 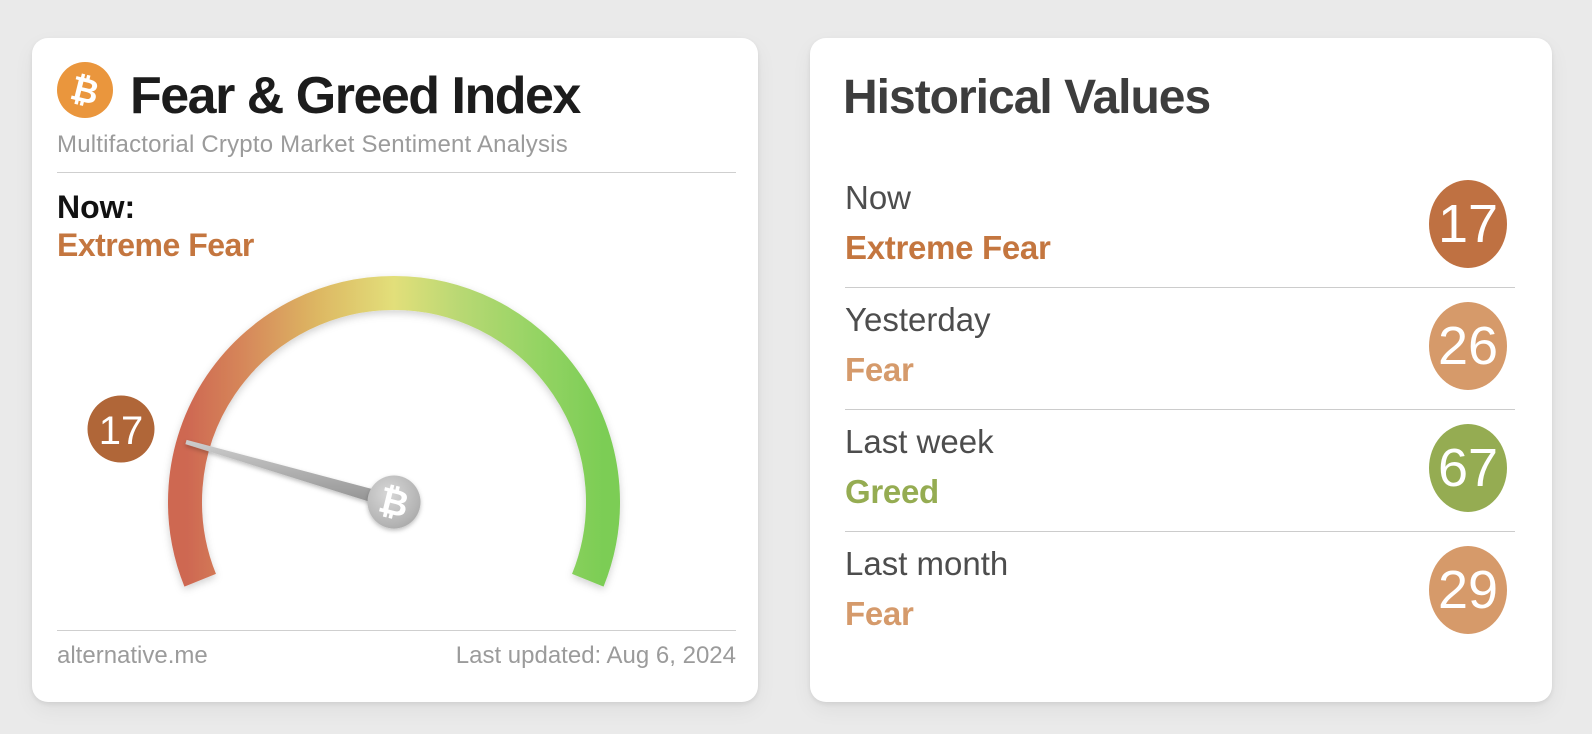 What do you see at coordinates (1468, 590) in the screenshot?
I see `value-badge: 29` at bounding box center [1468, 590].